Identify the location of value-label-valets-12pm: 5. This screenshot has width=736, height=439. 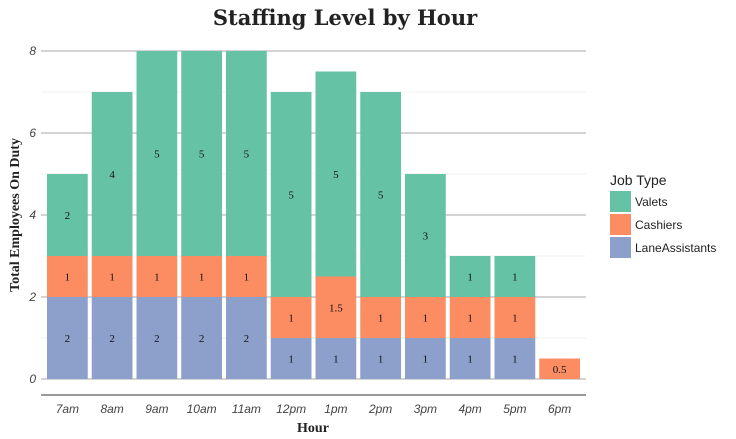
(291, 196).